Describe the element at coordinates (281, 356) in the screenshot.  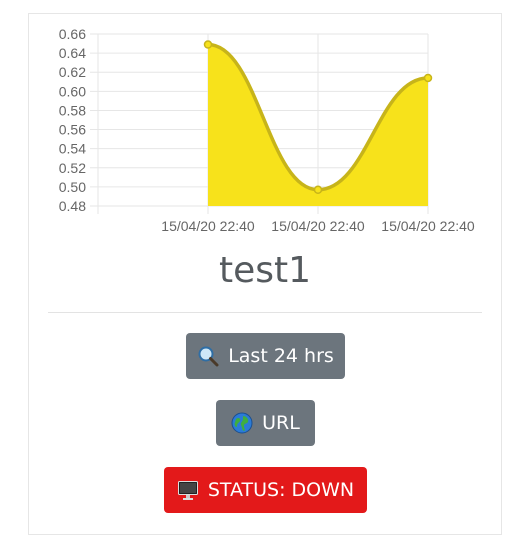
I see `last-24-hrs-label: Last 24 hrs` at that location.